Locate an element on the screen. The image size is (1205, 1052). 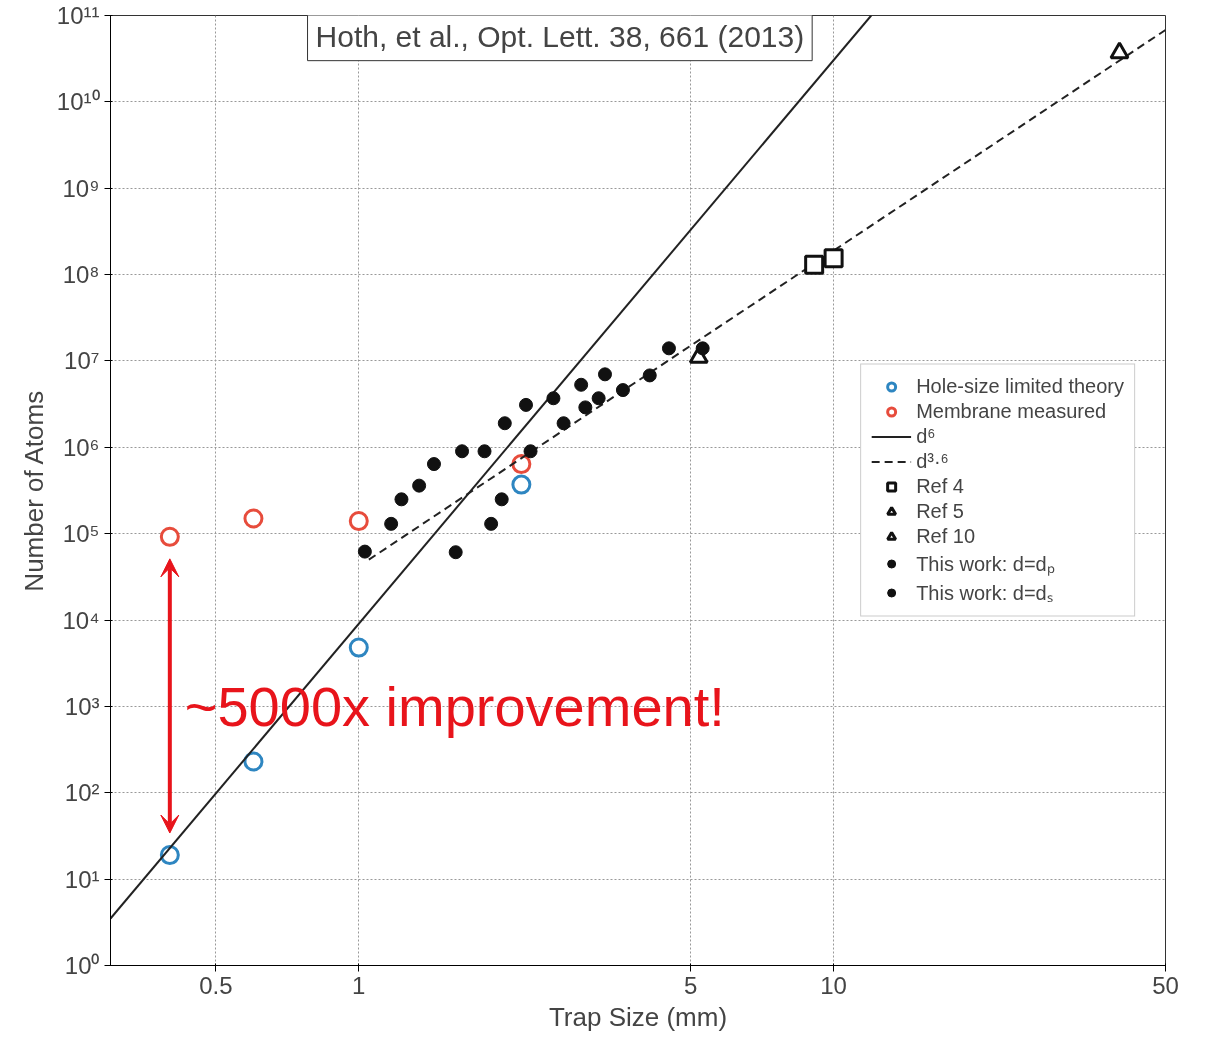
legend-label: Ref 5 is located at coordinates (940, 511).